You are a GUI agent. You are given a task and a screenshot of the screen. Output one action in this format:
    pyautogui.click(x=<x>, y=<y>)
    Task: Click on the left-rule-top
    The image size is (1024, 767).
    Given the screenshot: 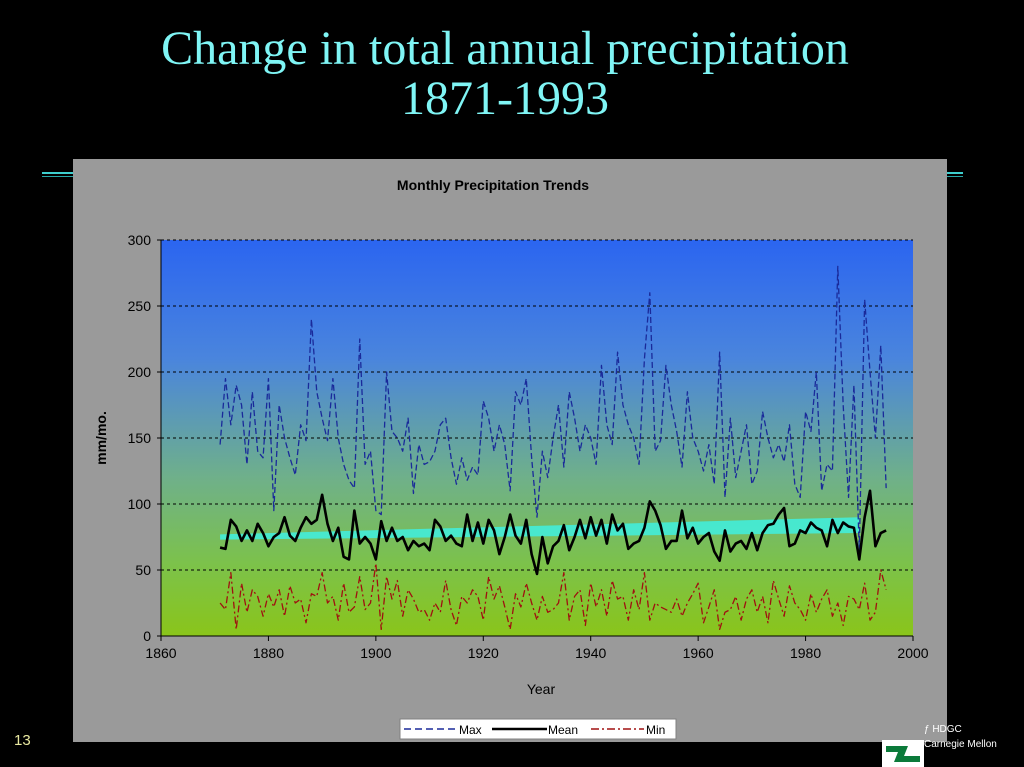 What is the action you would take?
    pyautogui.click(x=58, y=173)
    